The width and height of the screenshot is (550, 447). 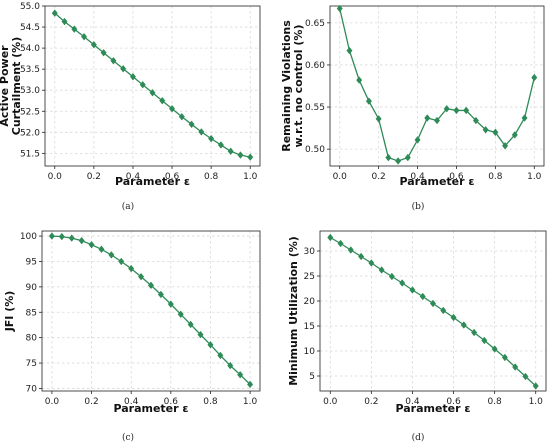 What do you see at coordinates (32, 339) in the screenshot?
I see `y-tick-label: 80` at bounding box center [32, 339].